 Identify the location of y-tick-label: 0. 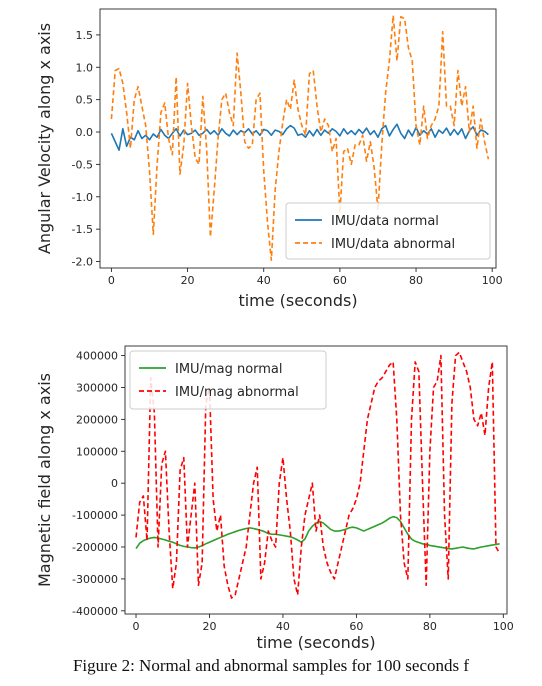
(114, 483).